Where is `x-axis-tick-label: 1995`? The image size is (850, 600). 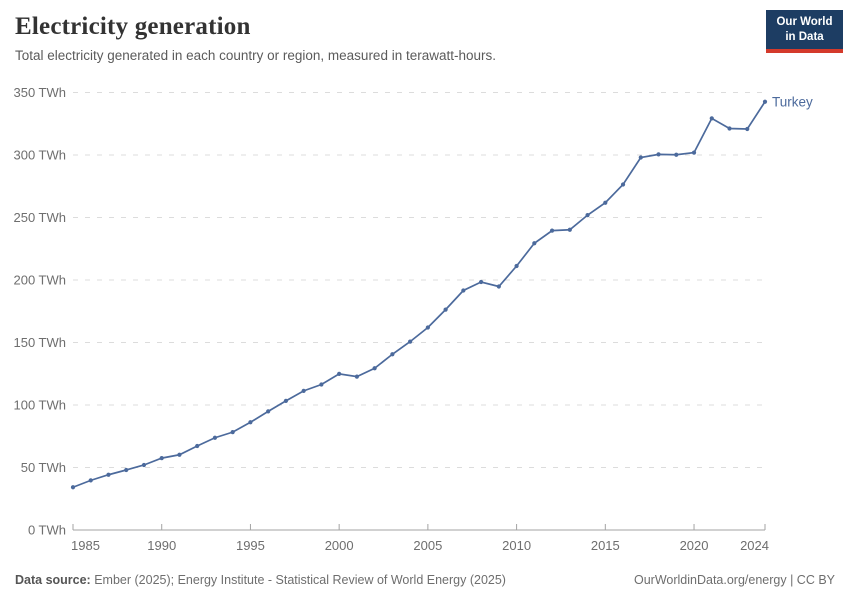 x-axis-tick-label: 1995 is located at coordinates (250, 545).